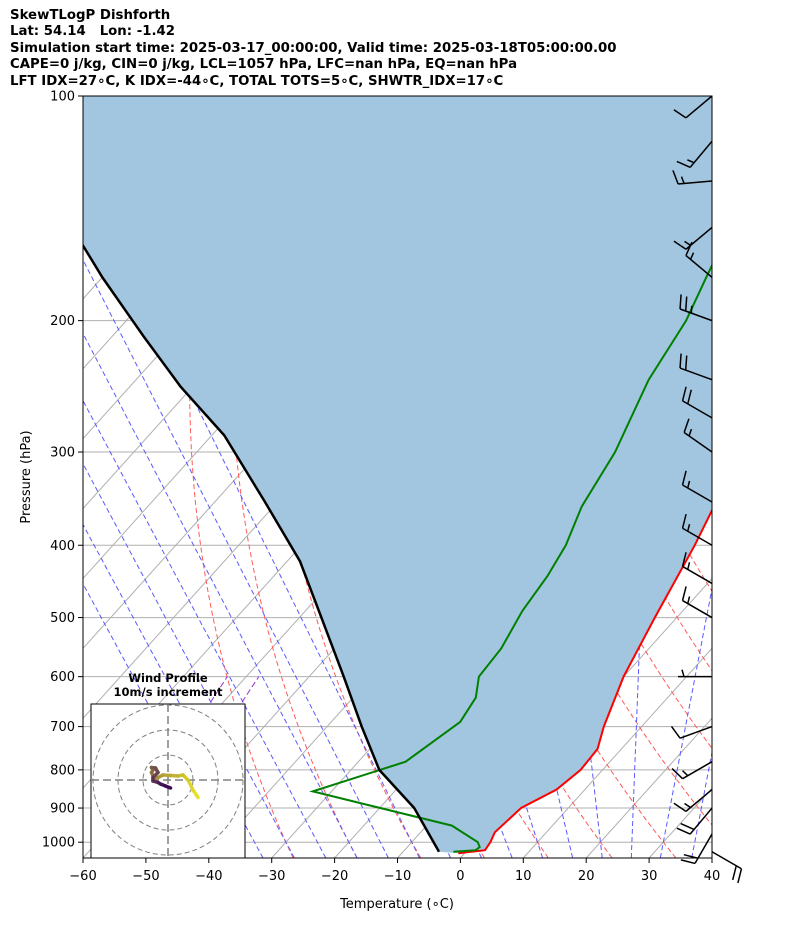 The height and width of the screenshot is (937, 794). What do you see at coordinates (58, 843) in the screenshot?
I see `y-tick-label: 1000` at bounding box center [58, 843].